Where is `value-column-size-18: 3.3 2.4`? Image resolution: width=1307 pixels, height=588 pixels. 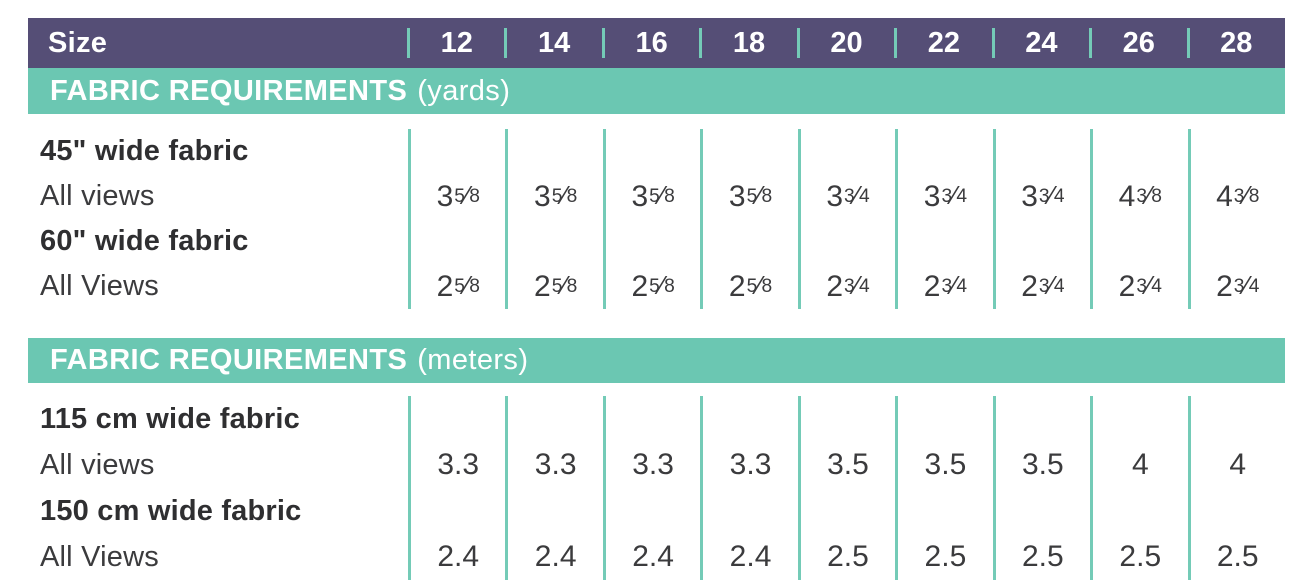 value-column-size-18: 3.3 2.4 is located at coordinates (748, 488).